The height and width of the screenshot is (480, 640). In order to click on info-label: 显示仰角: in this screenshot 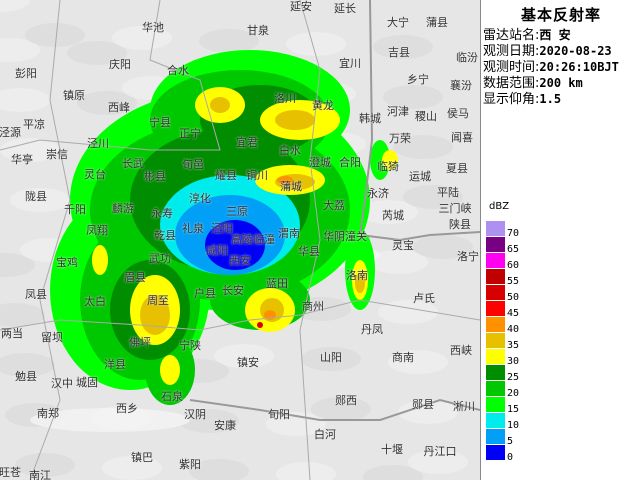, I will do `click(511, 99)`.